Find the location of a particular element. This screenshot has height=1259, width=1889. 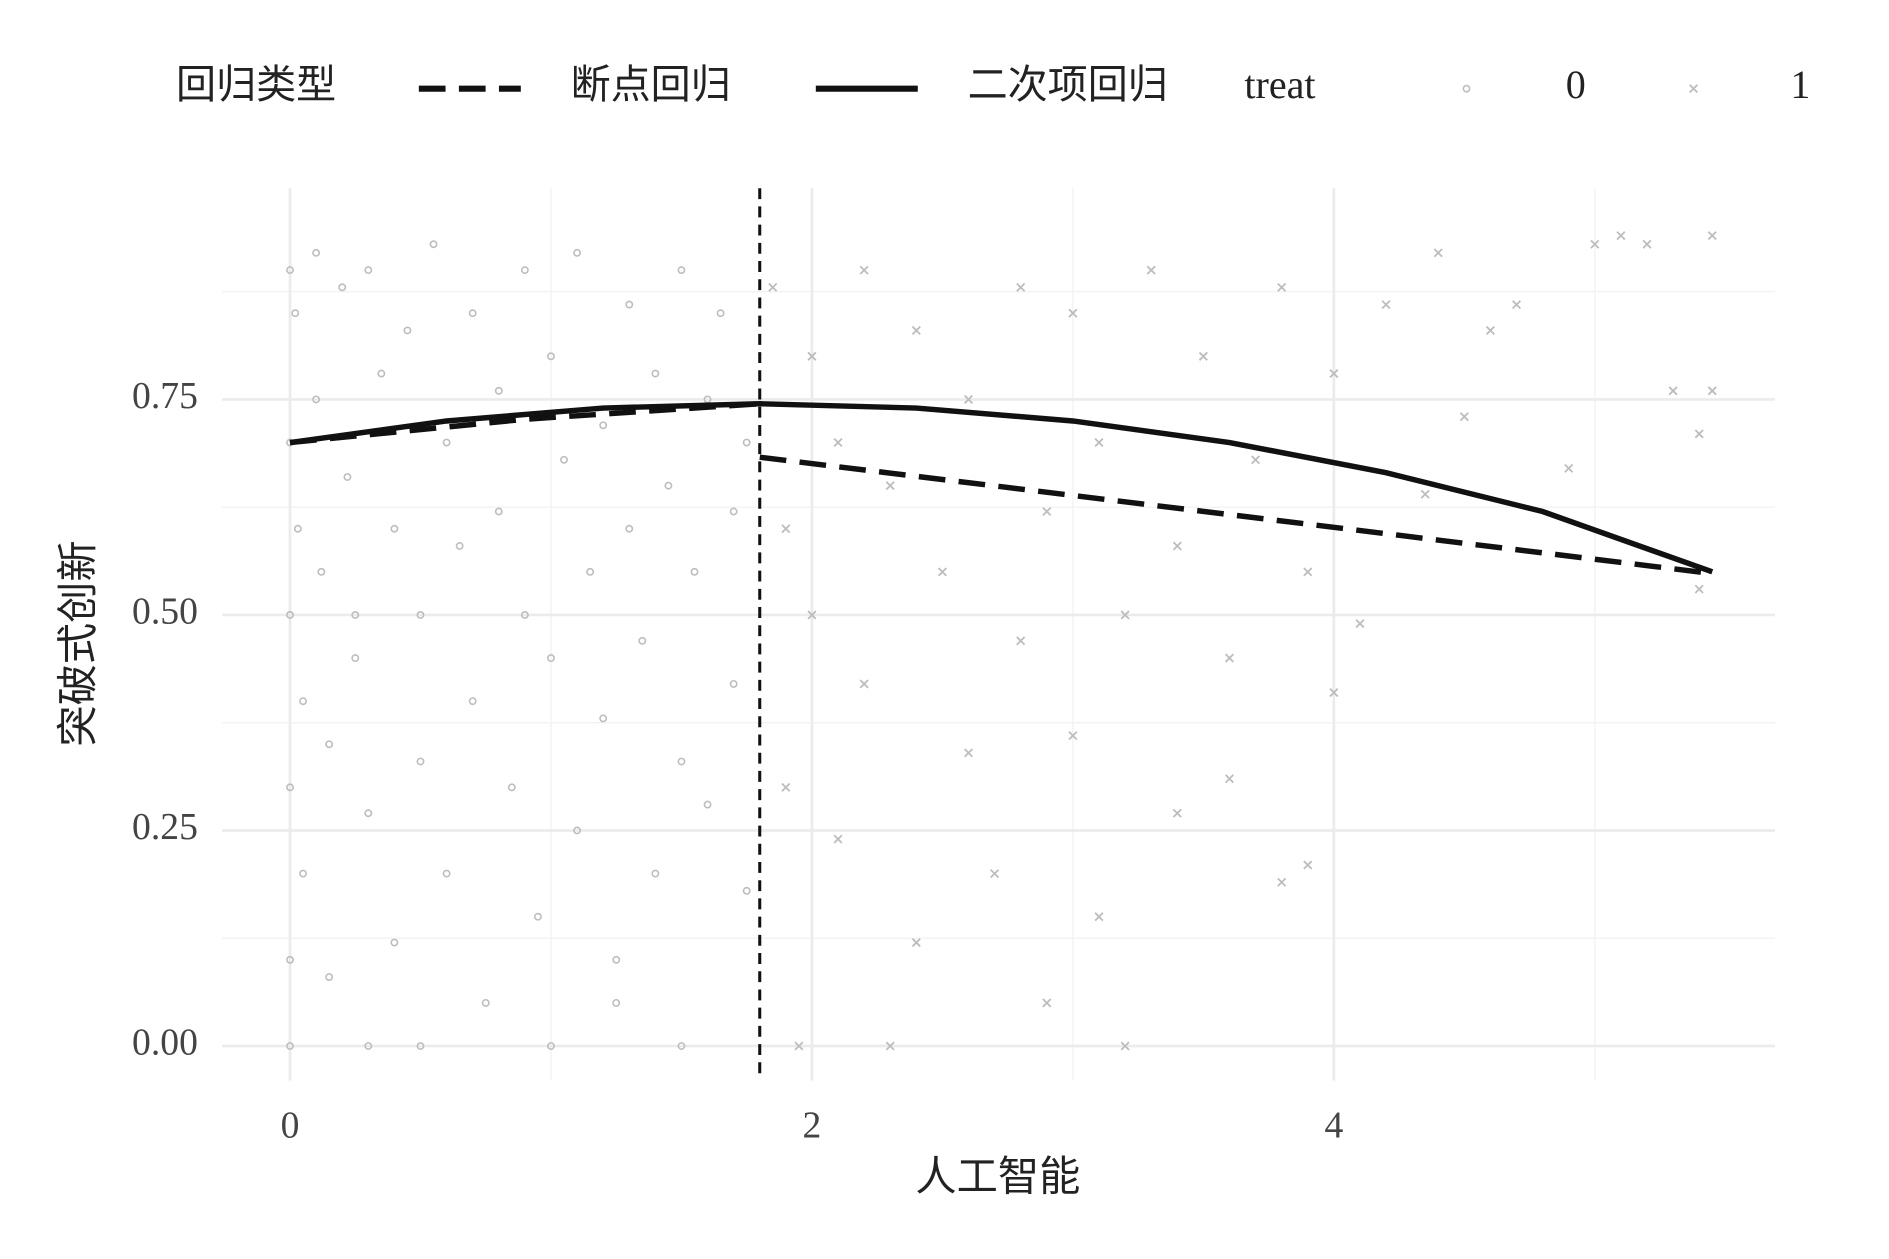

x-axis-title: 人工智能 is located at coordinates (997, 1177).